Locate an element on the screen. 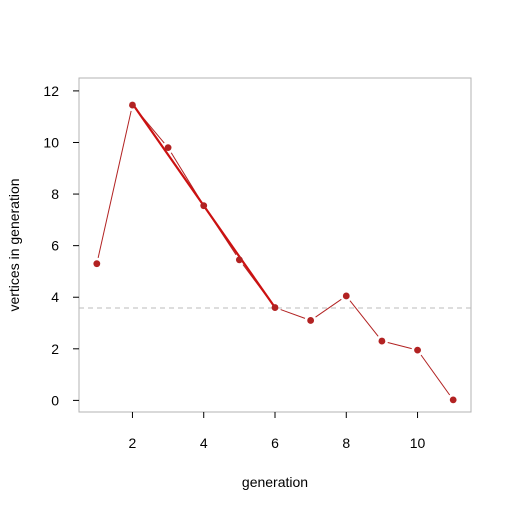 This screenshot has width=512, height=511. x-axis: 2 4 6 8 10 is located at coordinates (277, 431).